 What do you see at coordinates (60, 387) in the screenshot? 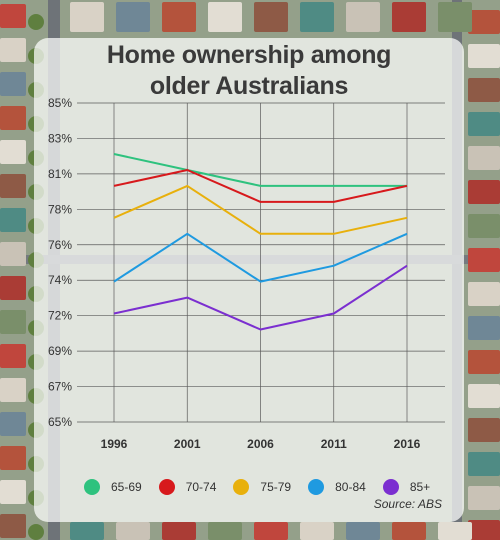
I see `y-tick-label: 67%` at bounding box center [60, 387].